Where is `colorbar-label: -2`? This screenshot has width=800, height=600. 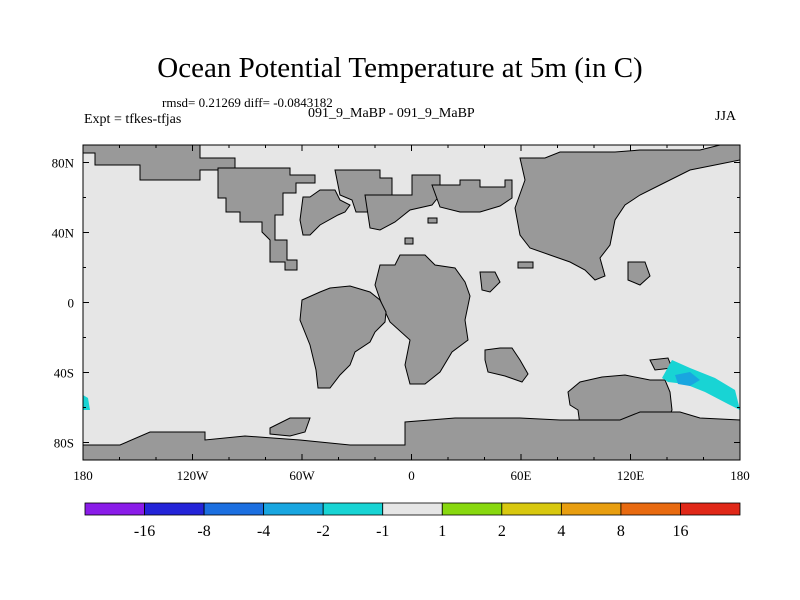 colorbar-label: -2 is located at coordinates (323, 531).